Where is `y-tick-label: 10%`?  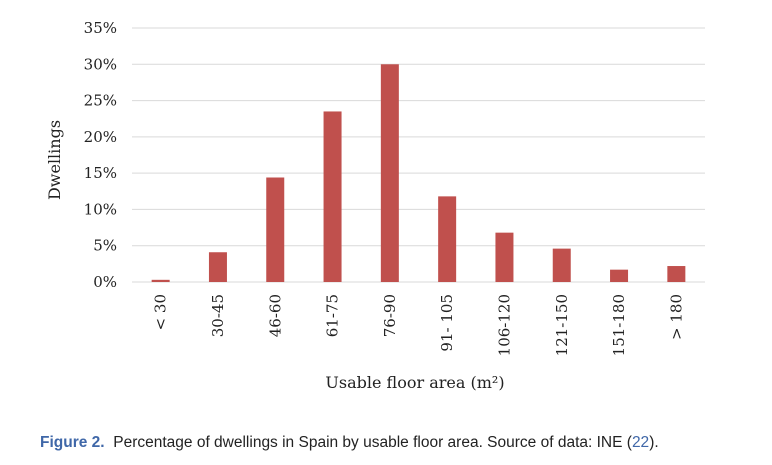
y-tick-label: 10% is located at coordinates (100, 209).